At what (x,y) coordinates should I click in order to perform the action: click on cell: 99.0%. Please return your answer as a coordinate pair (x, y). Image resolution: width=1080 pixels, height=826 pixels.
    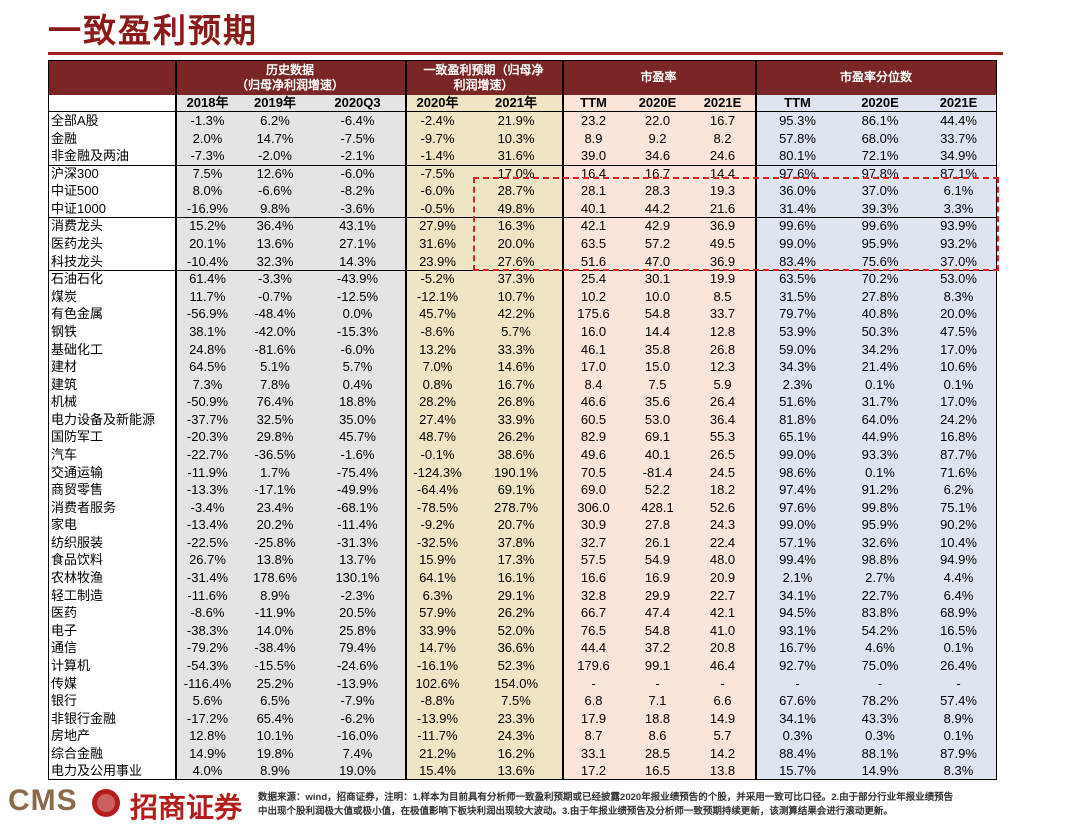
    Looking at the image, I should click on (797, 244).